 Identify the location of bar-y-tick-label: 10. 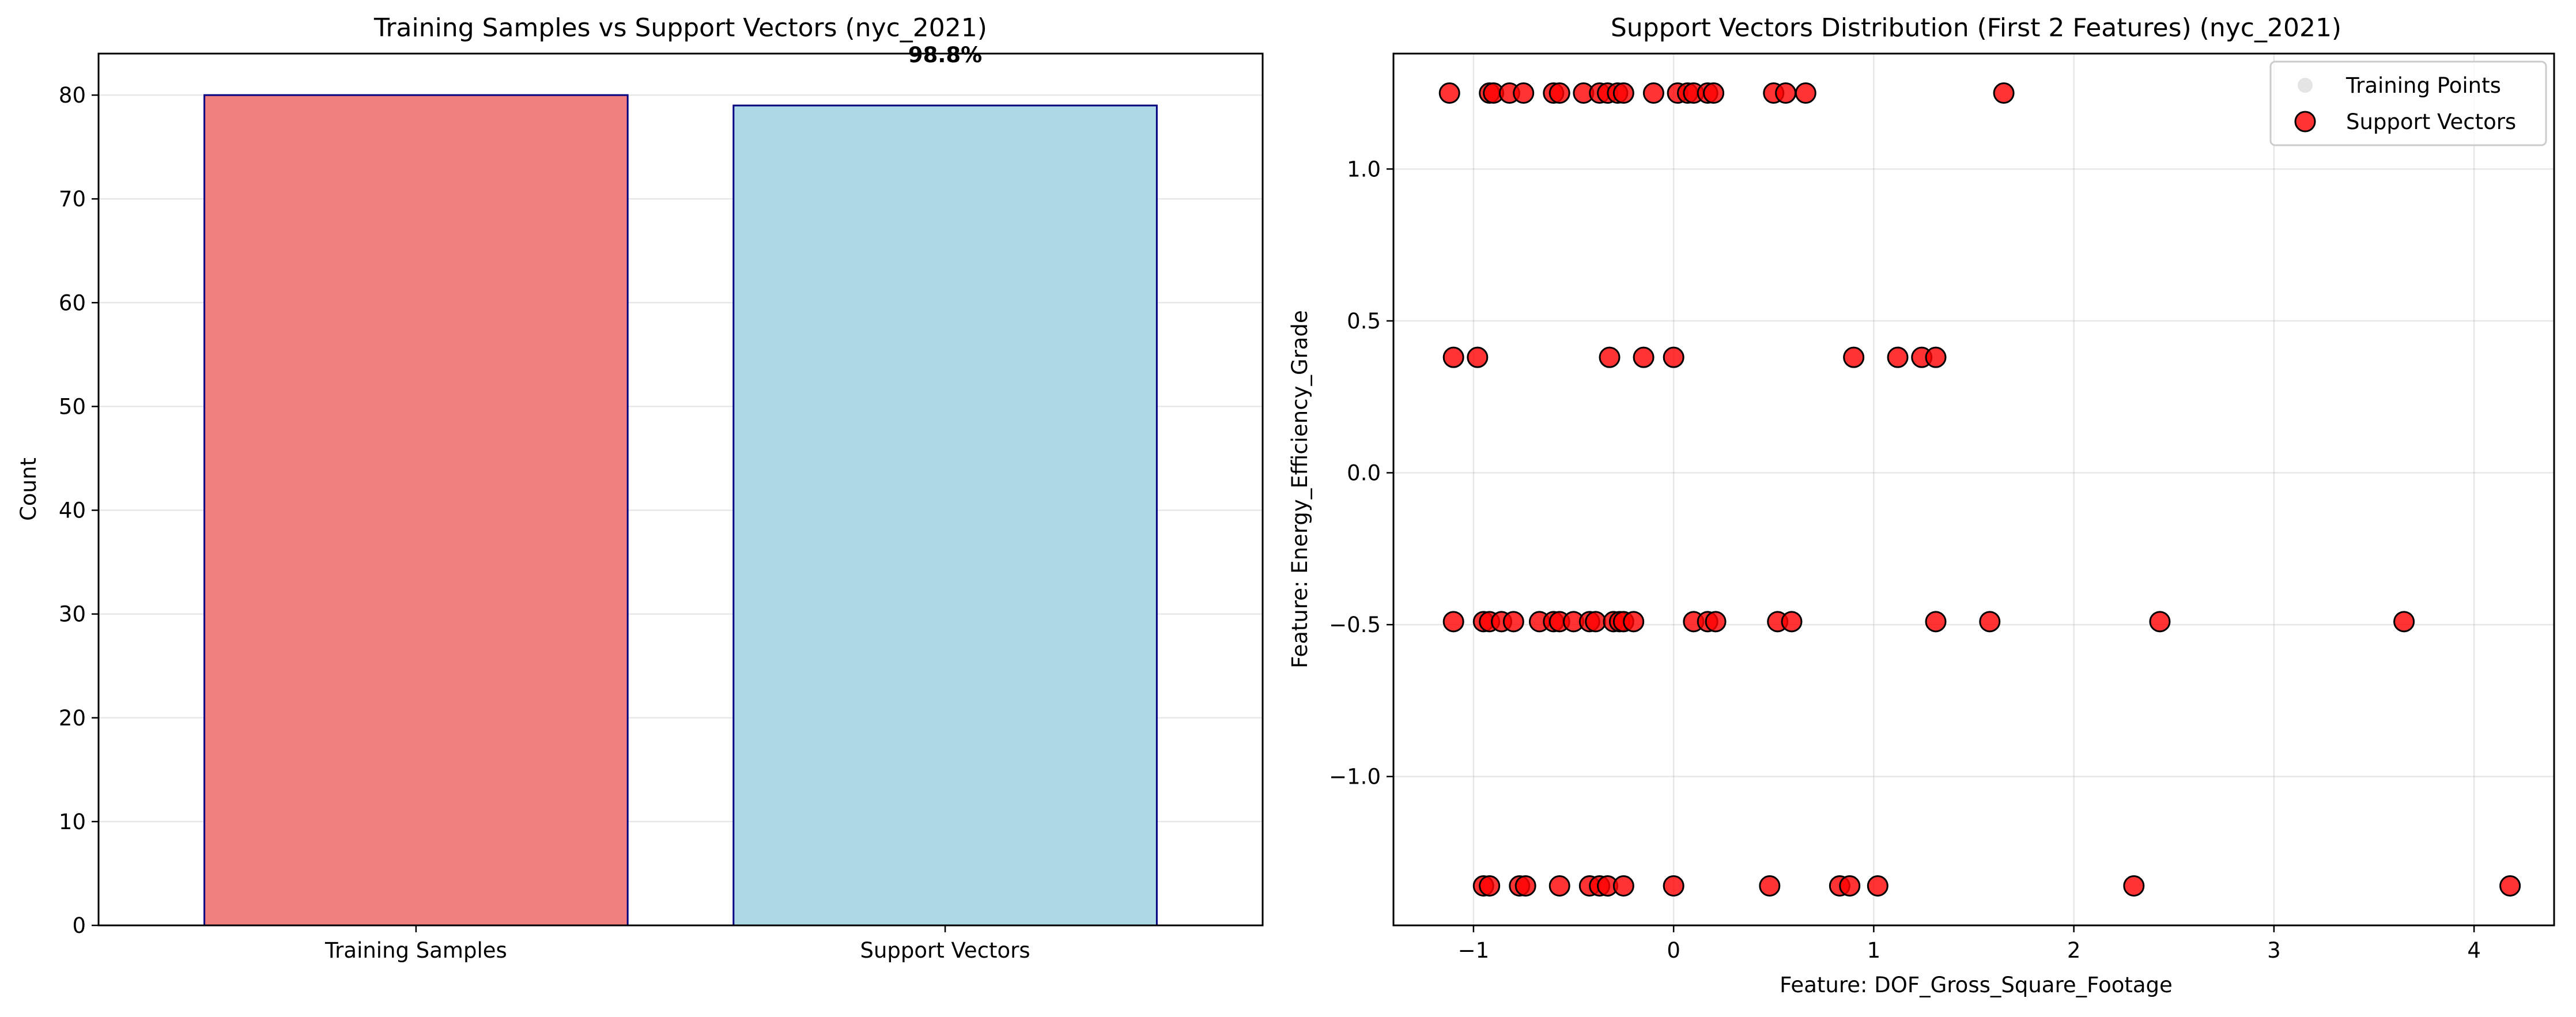
(72, 822).